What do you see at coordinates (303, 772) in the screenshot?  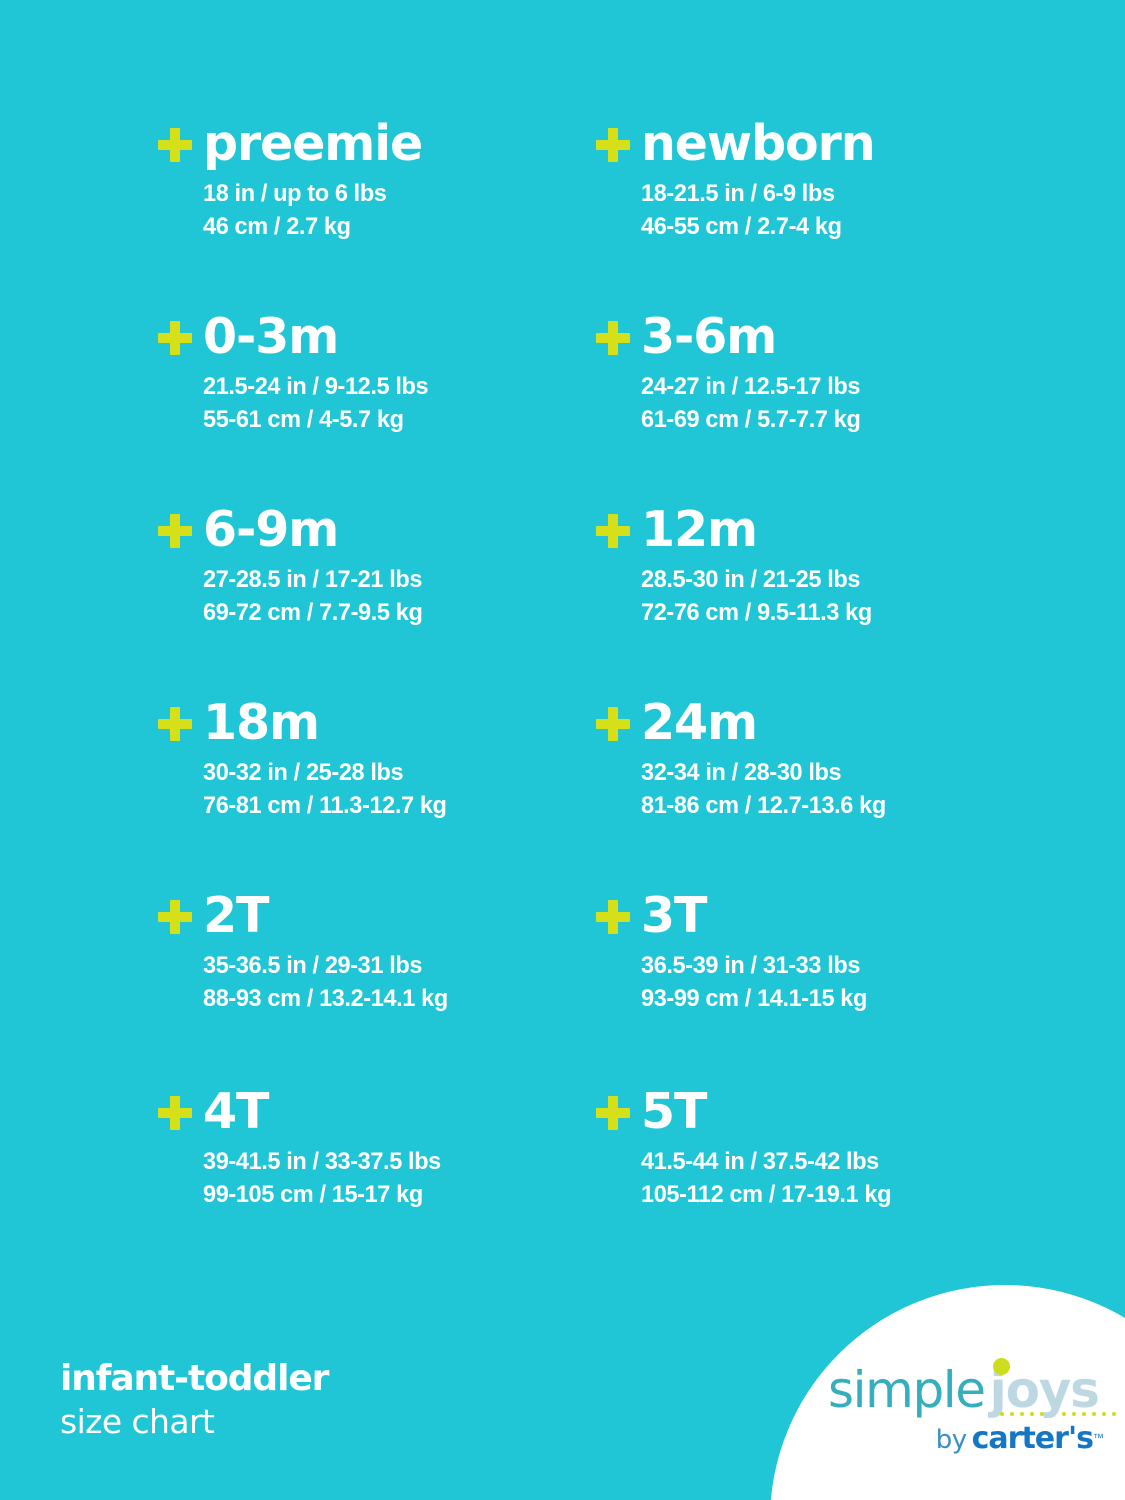 I see `size-measurement-imperial: 30-32 in / 25-28 lbs` at bounding box center [303, 772].